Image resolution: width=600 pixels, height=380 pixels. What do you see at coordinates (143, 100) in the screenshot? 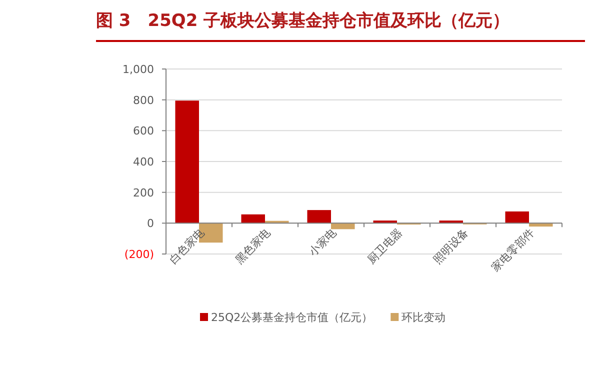
I see `y-tick-label: 800` at bounding box center [143, 100].